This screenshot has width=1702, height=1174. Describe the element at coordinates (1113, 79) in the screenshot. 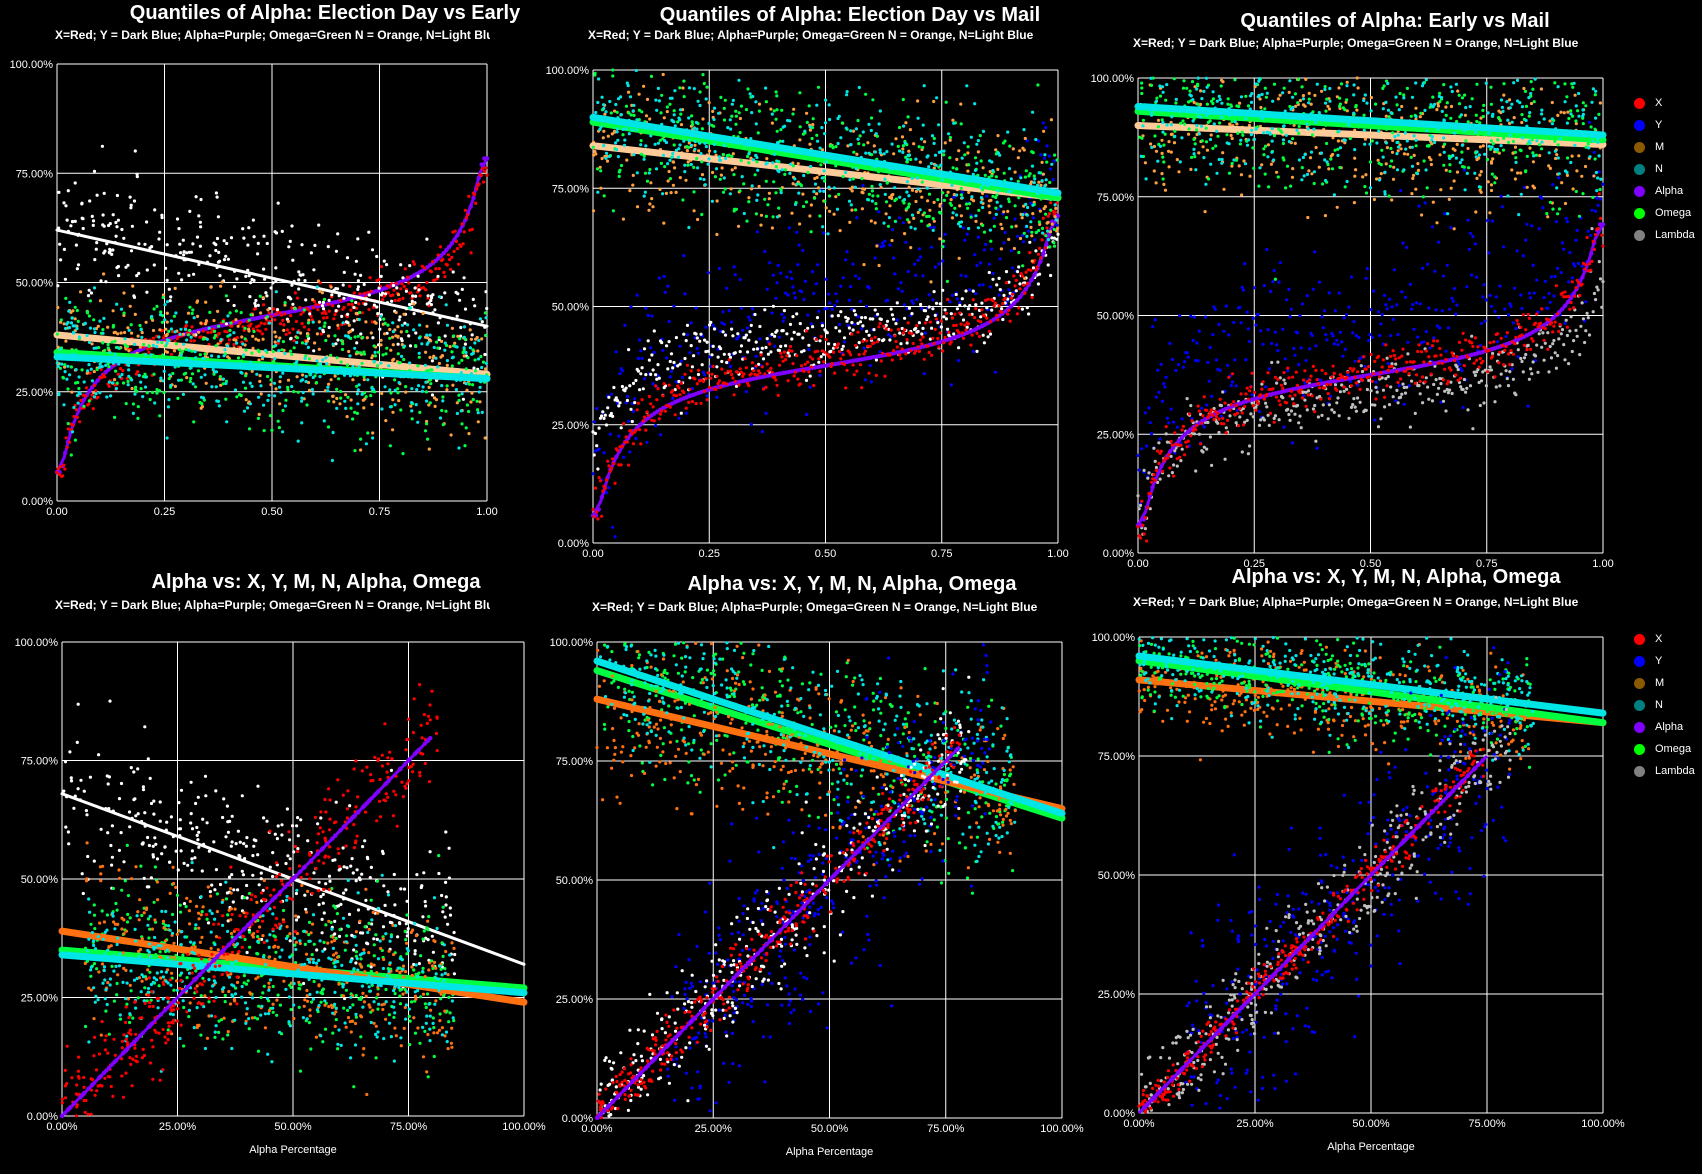

I see `y-tick-label: 100.00%` at that location.